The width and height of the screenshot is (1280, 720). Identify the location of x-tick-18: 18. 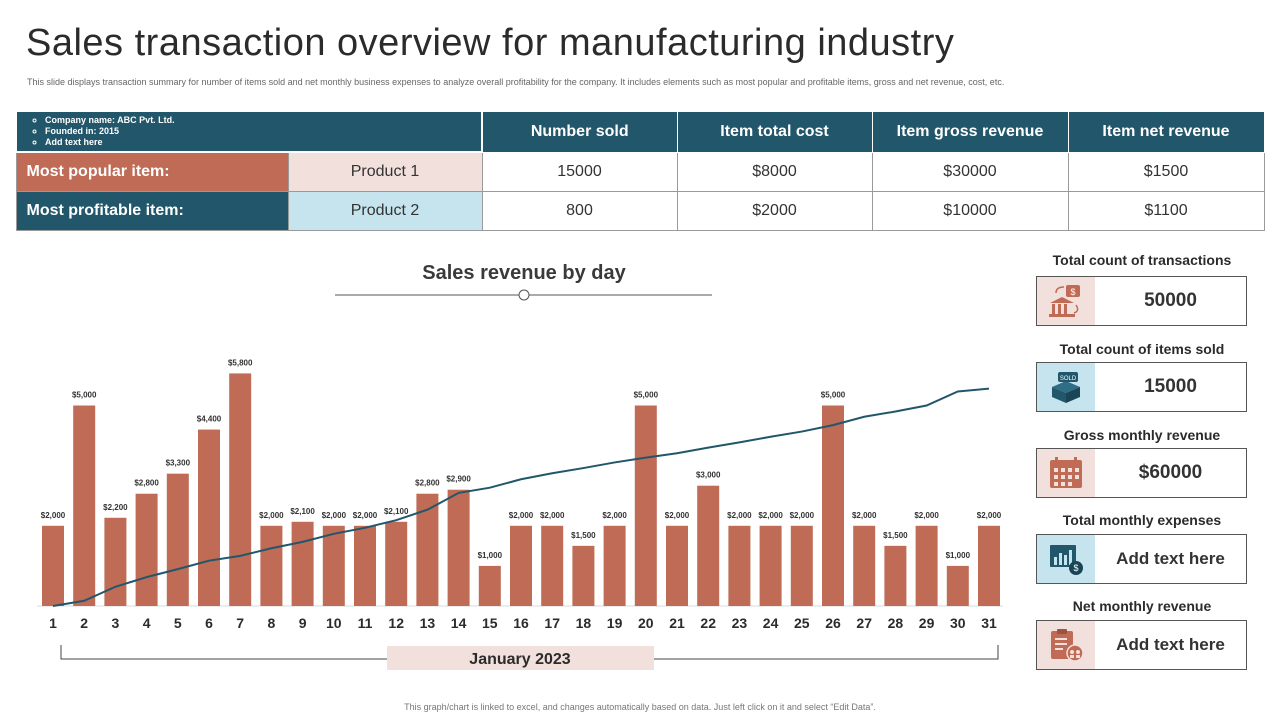
(584, 623).